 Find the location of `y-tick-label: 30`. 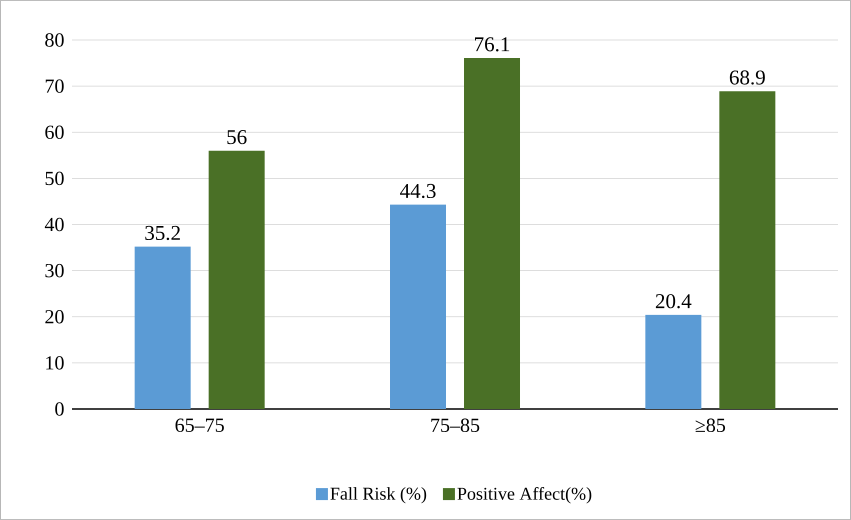

y-tick-label: 30 is located at coordinates (54, 271).